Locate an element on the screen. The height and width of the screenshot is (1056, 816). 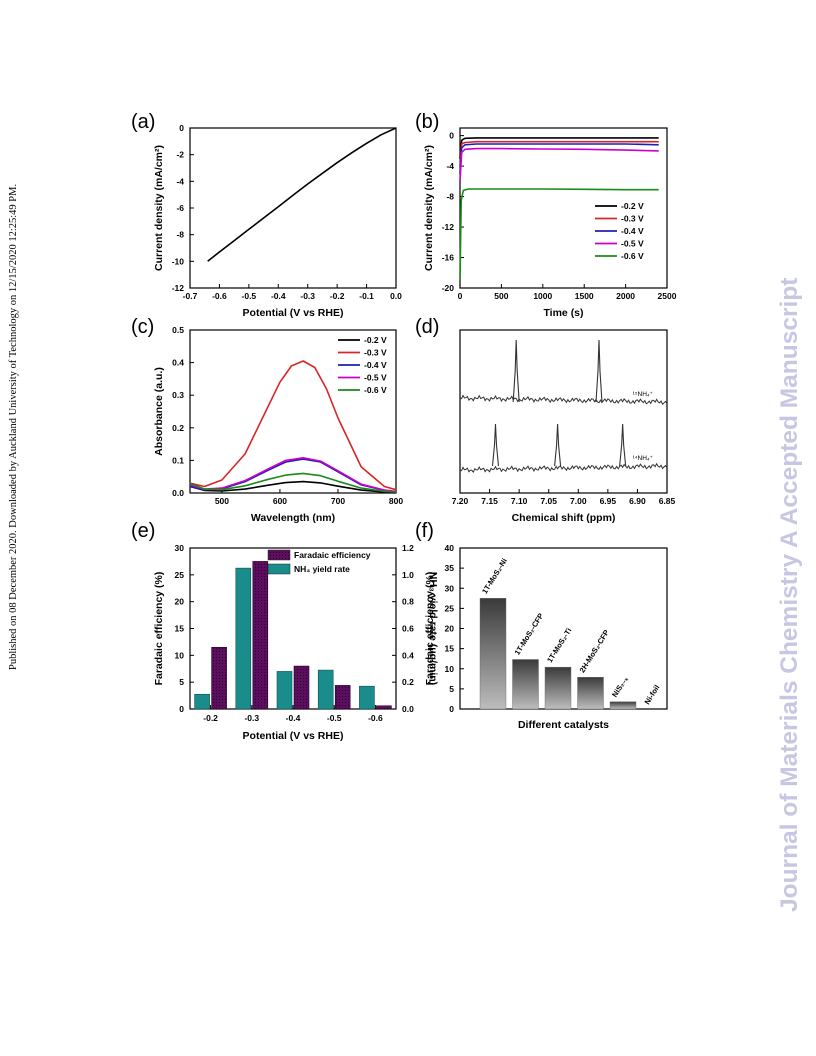
y-right-tick-label: 1.0 is located at coordinates (408, 575).